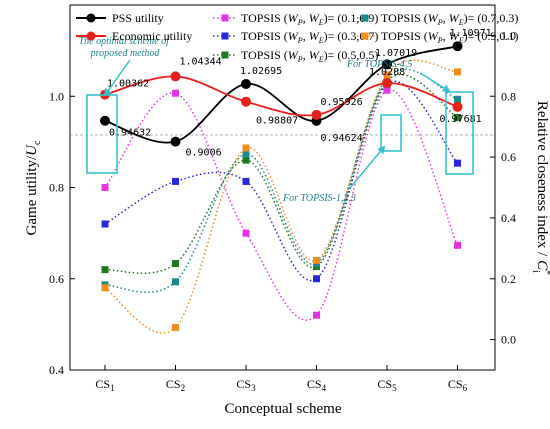  I want to click on annotation-topsis123: For TOPSIS-1,2,3, so click(319, 198).